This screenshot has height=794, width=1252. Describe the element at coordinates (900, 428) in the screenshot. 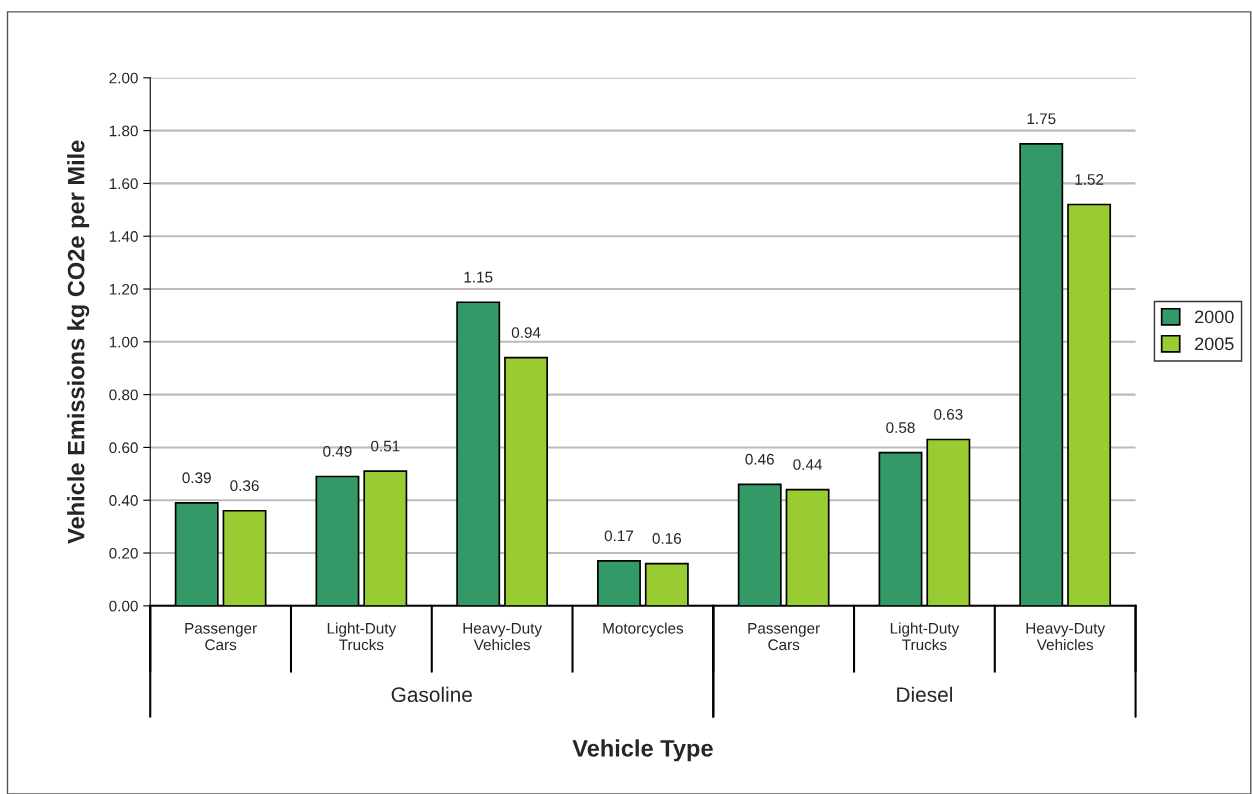

I see `data-label: 0.58` at that location.